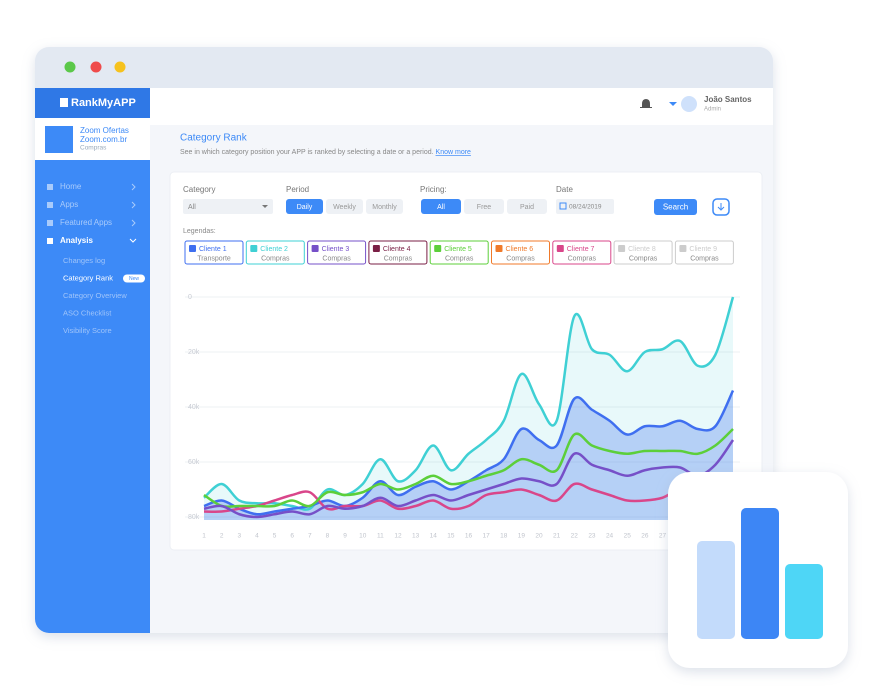 Image resolution: width=889 pixels, height=698 pixels. What do you see at coordinates (87, 312) in the screenshot?
I see `submenu-item: ASO Checklist` at bounding box center [87, 312].